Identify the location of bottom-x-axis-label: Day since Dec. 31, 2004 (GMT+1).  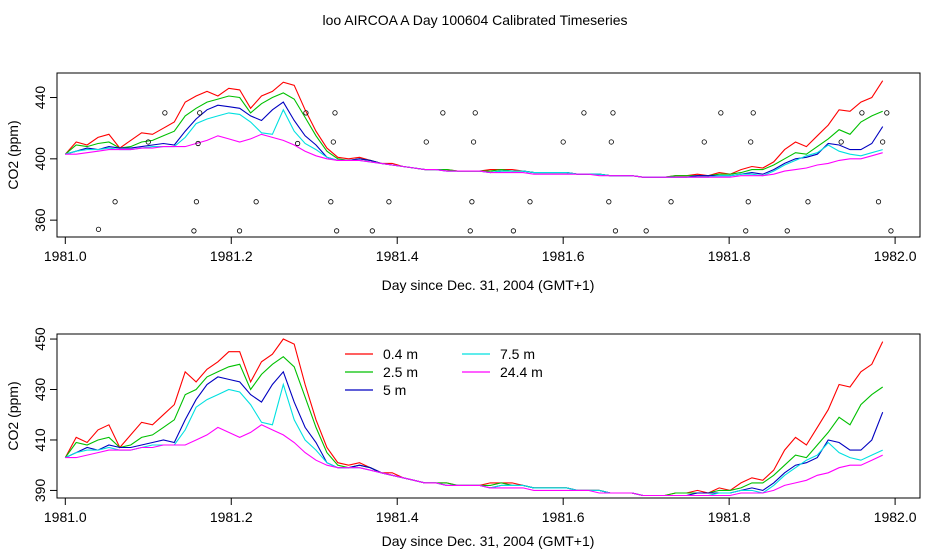
(488, 541).